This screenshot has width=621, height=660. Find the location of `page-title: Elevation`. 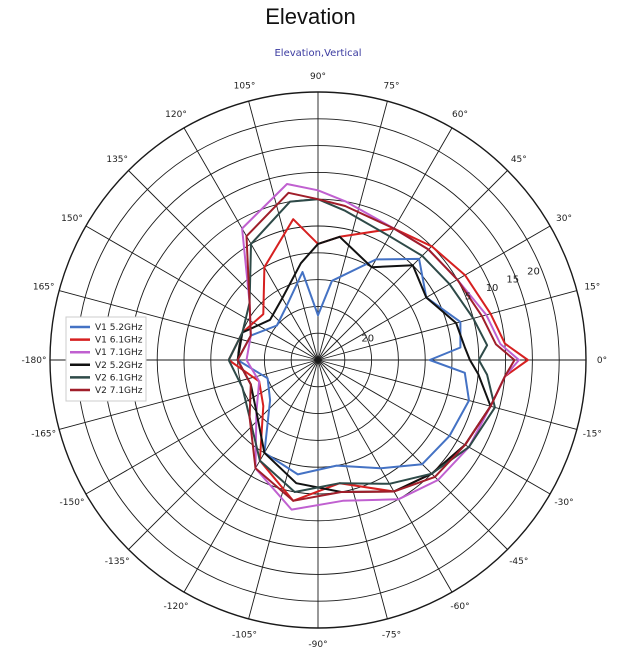

page-title: Elevation is located at coordinates (310, 16).